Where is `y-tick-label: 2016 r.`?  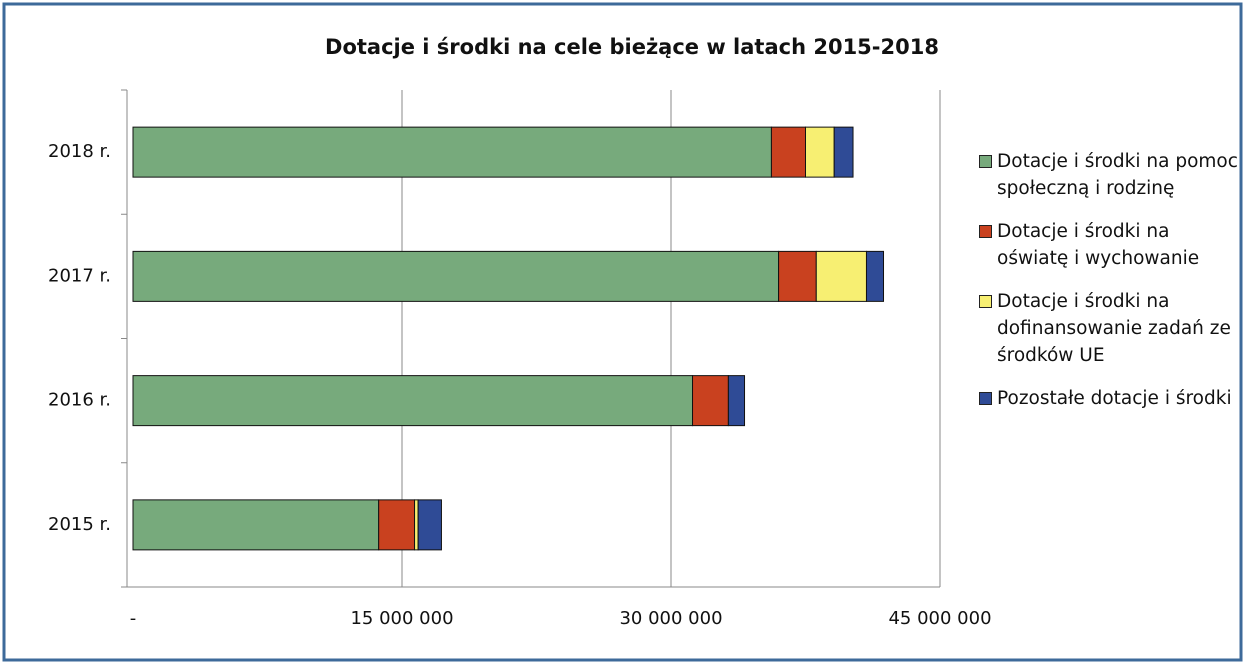
y-tick-label: 2016 r. is located at coordinates (79, 400).